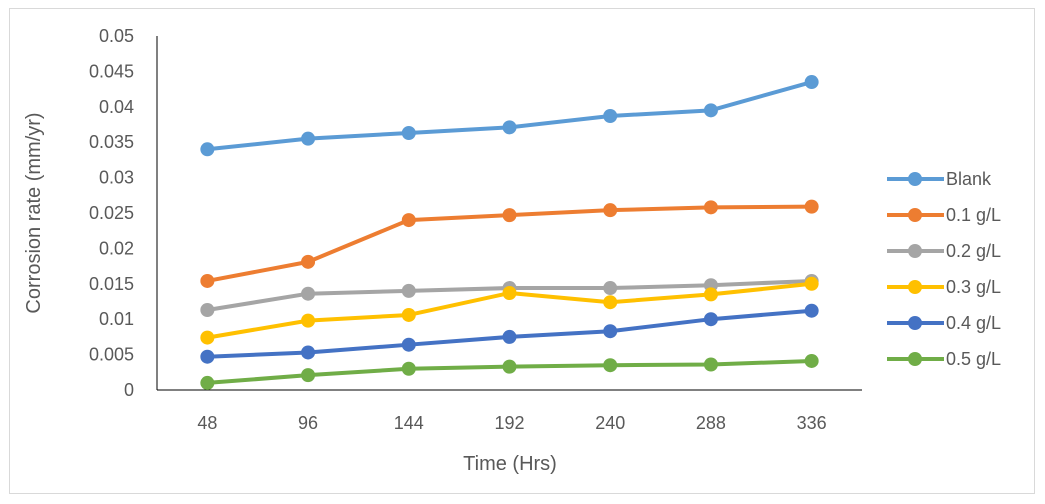 The height and width of the screenshot is (504, 1045). I want to click on legend-item: 0.2 g/L, so click(944, 251).